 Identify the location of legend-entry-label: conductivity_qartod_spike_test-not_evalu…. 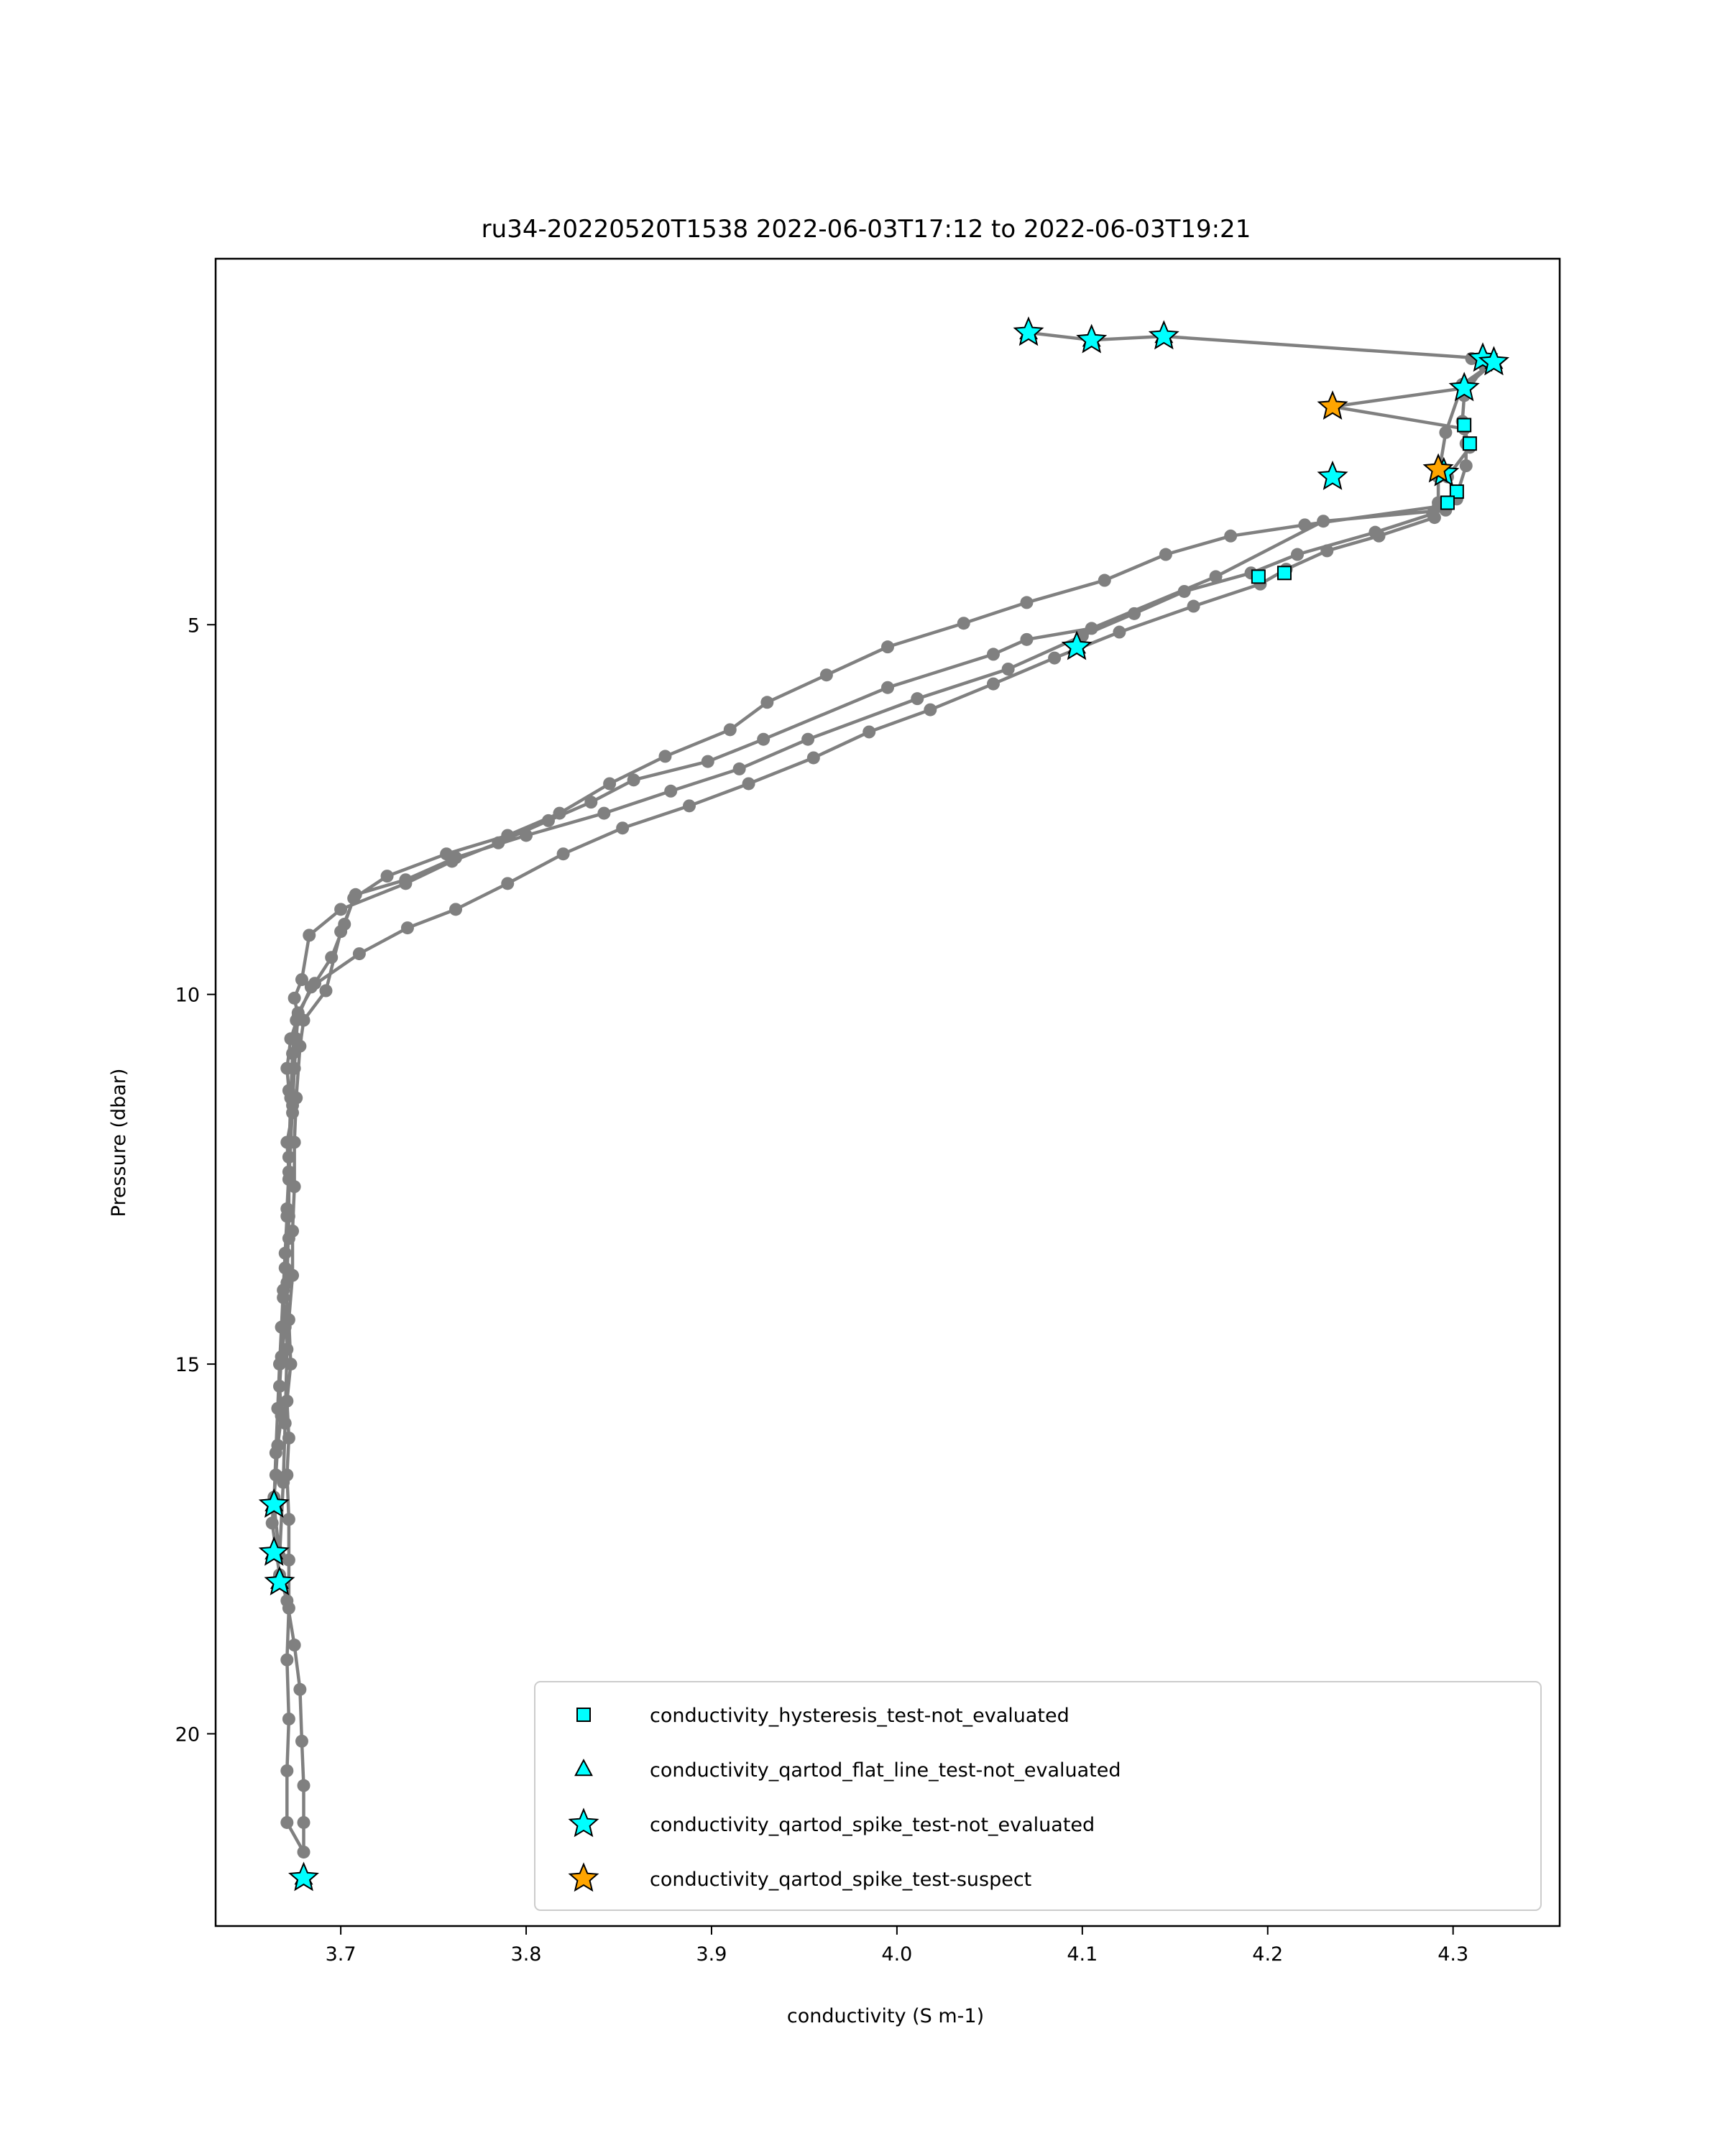
(872, 1825).